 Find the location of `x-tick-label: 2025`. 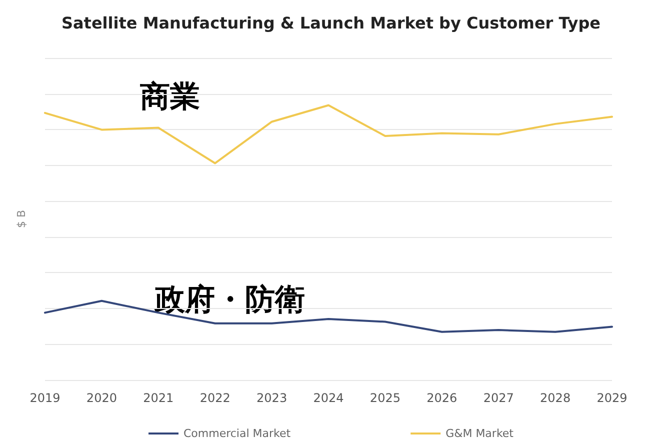

x-tick-label: 2025 is located at coordinates (385, 398).